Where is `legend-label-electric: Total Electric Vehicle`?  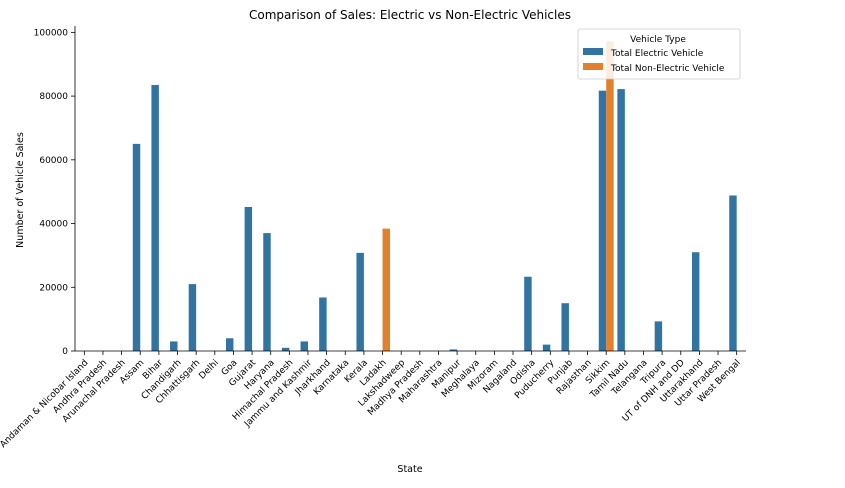
legend-label-electric: Total Electric Vehicle is located at coordinates (657, 54).